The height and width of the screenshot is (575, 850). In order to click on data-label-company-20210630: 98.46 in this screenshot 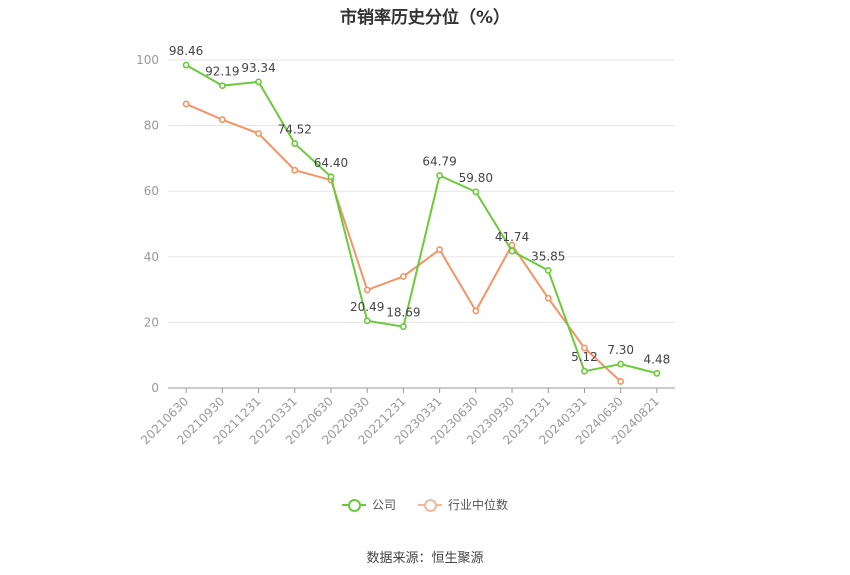, I will do `click(186, 51)`.